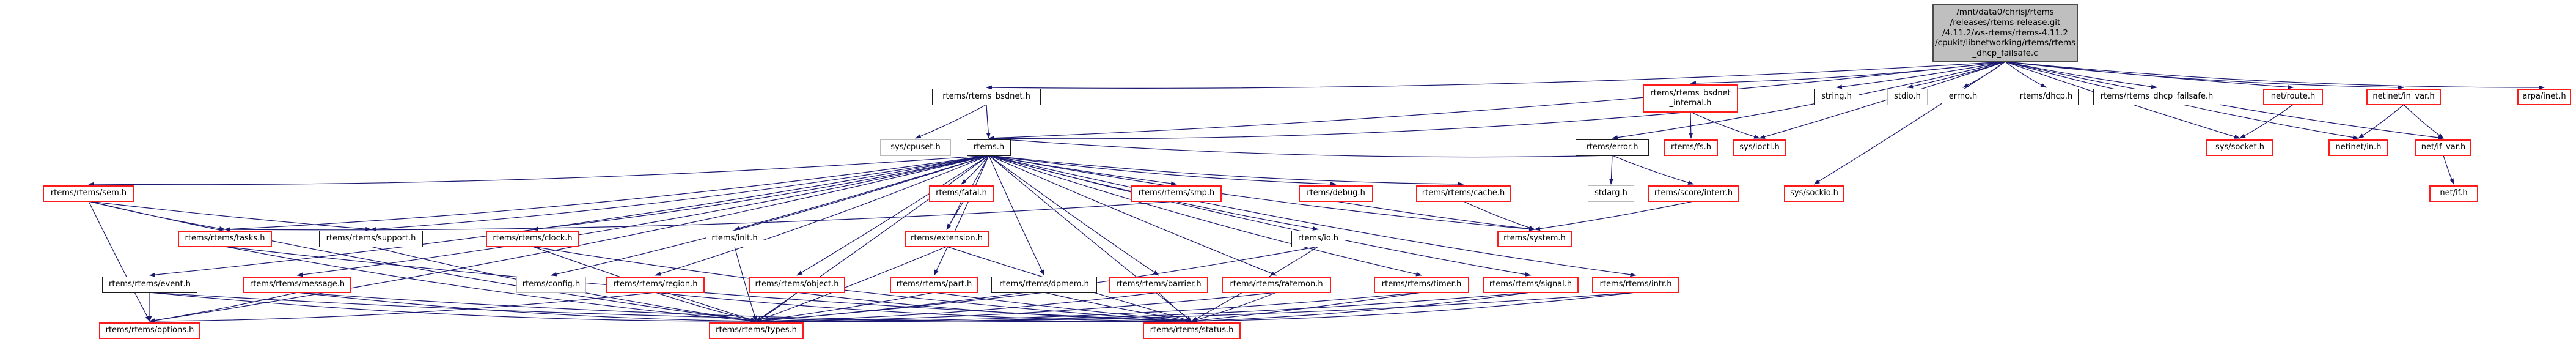  Describe the element at coordinates (1534, 239) in the screenshot. I see `graph-node-system: rtems/system.h` at that location.